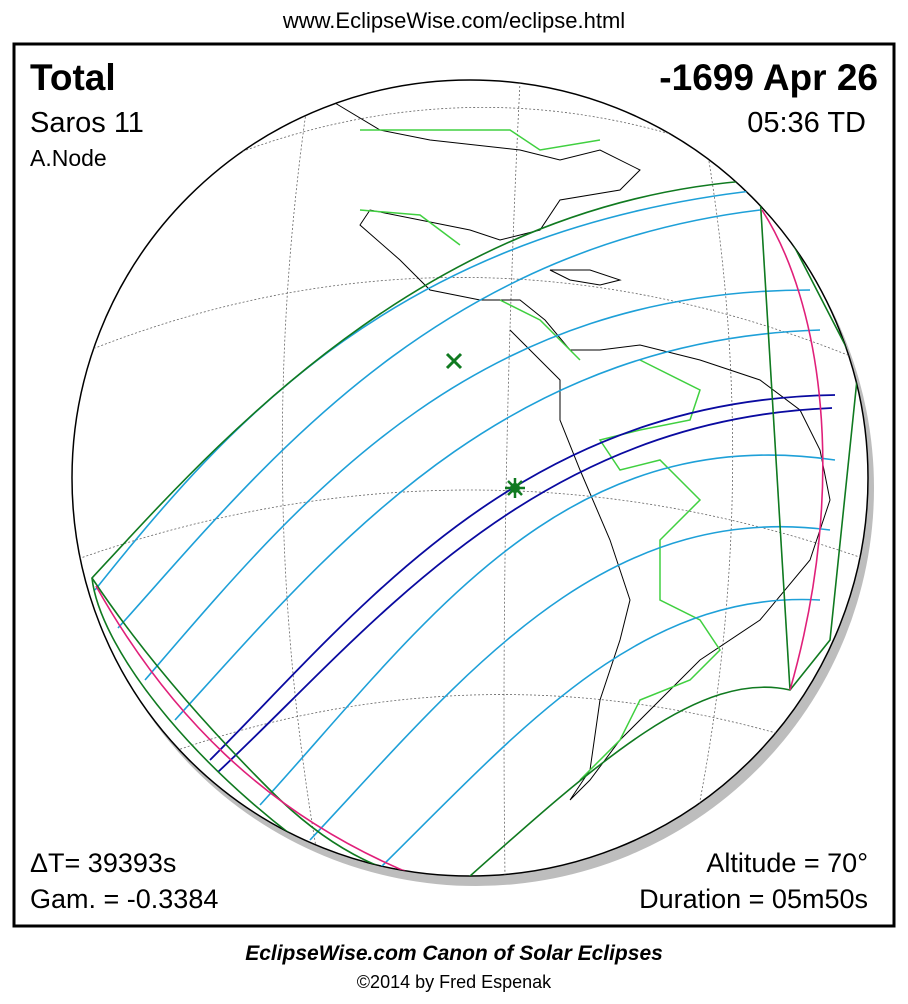 The image size is (908, 1004). I want to click on gamma: Gam. = -0.3384, so click(124, 899).